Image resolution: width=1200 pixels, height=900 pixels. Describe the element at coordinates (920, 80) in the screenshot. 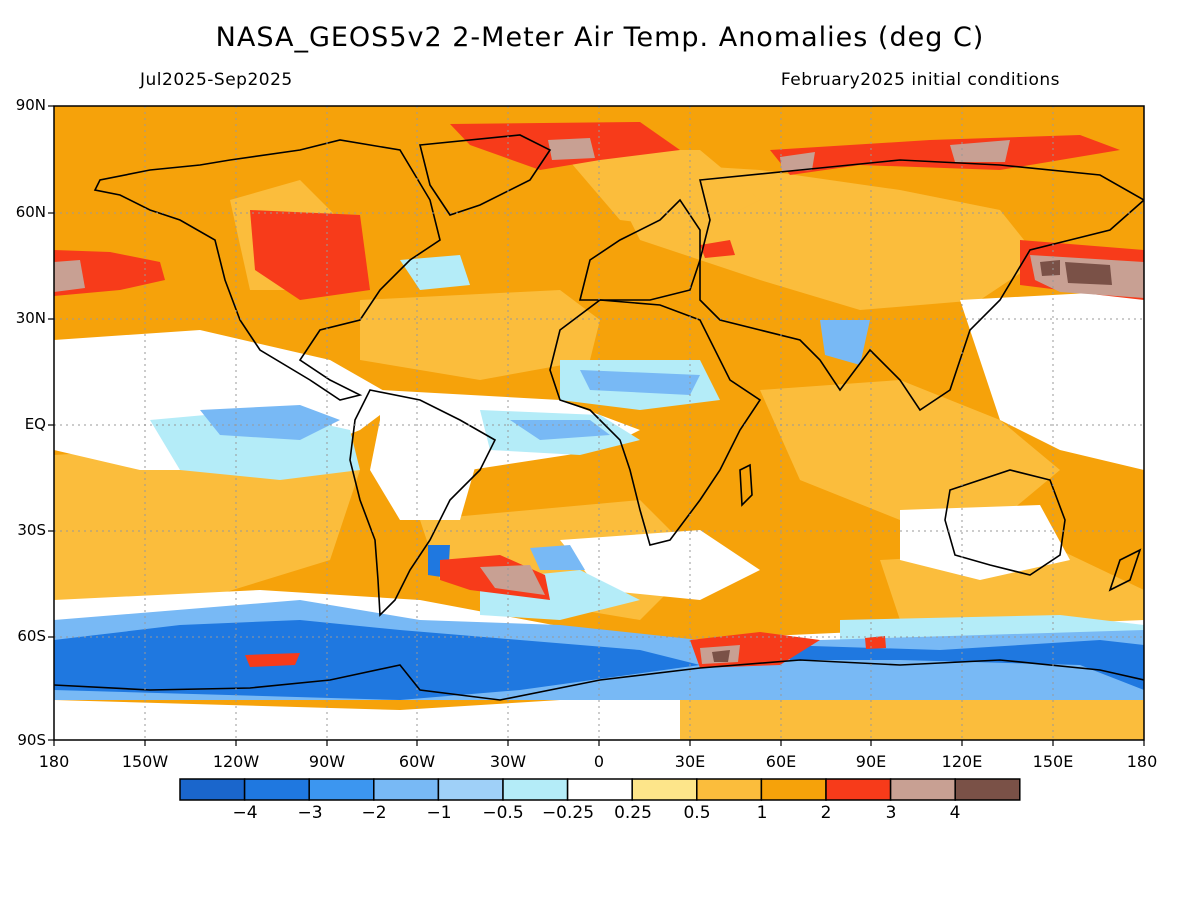

I see `initial-conditions: February2025 initial conditions` at that location.